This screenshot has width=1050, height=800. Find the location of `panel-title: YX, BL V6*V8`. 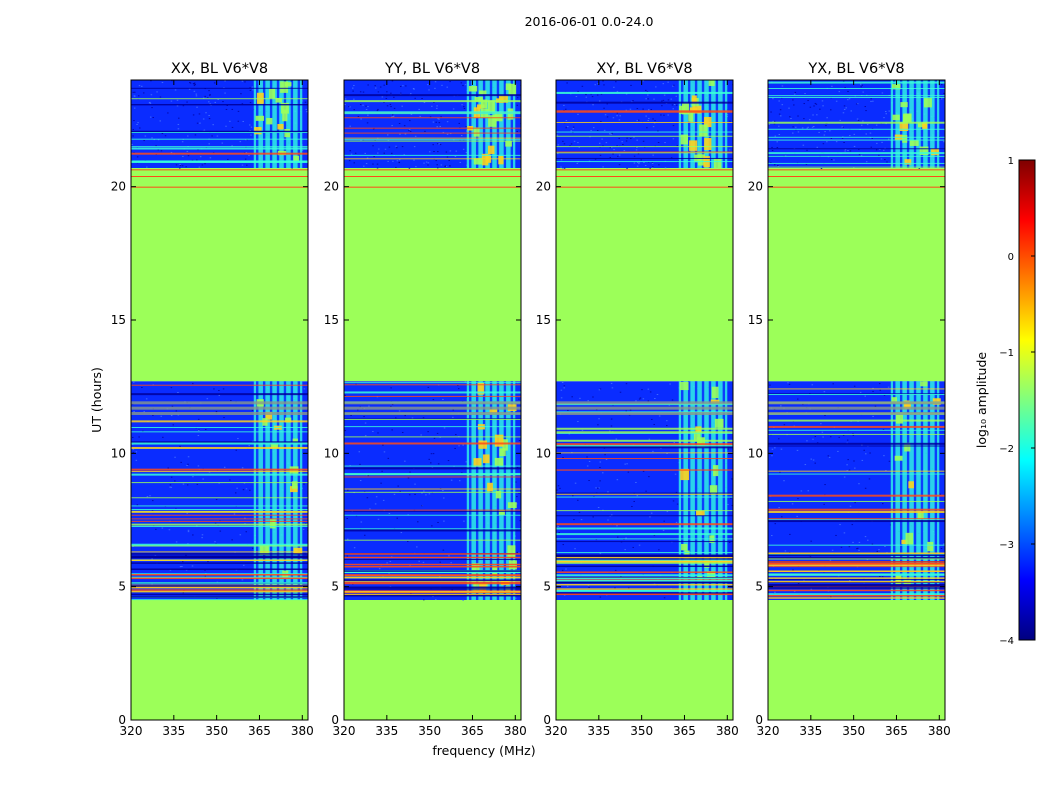

panel-title: YX, BL V6*V8 is located at coordinates (855, 69).